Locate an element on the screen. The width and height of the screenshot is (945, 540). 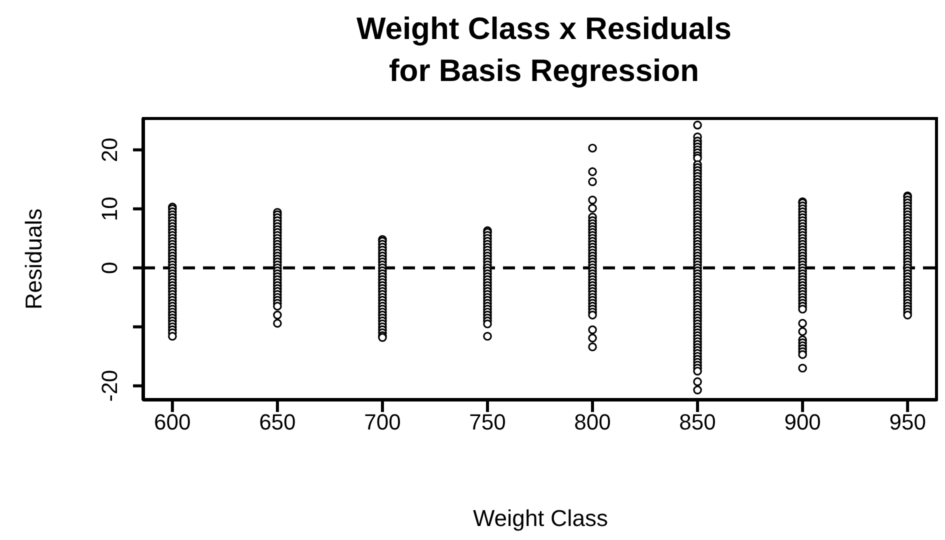
x-tick-label: 900 is located at coordinates (802, 422).